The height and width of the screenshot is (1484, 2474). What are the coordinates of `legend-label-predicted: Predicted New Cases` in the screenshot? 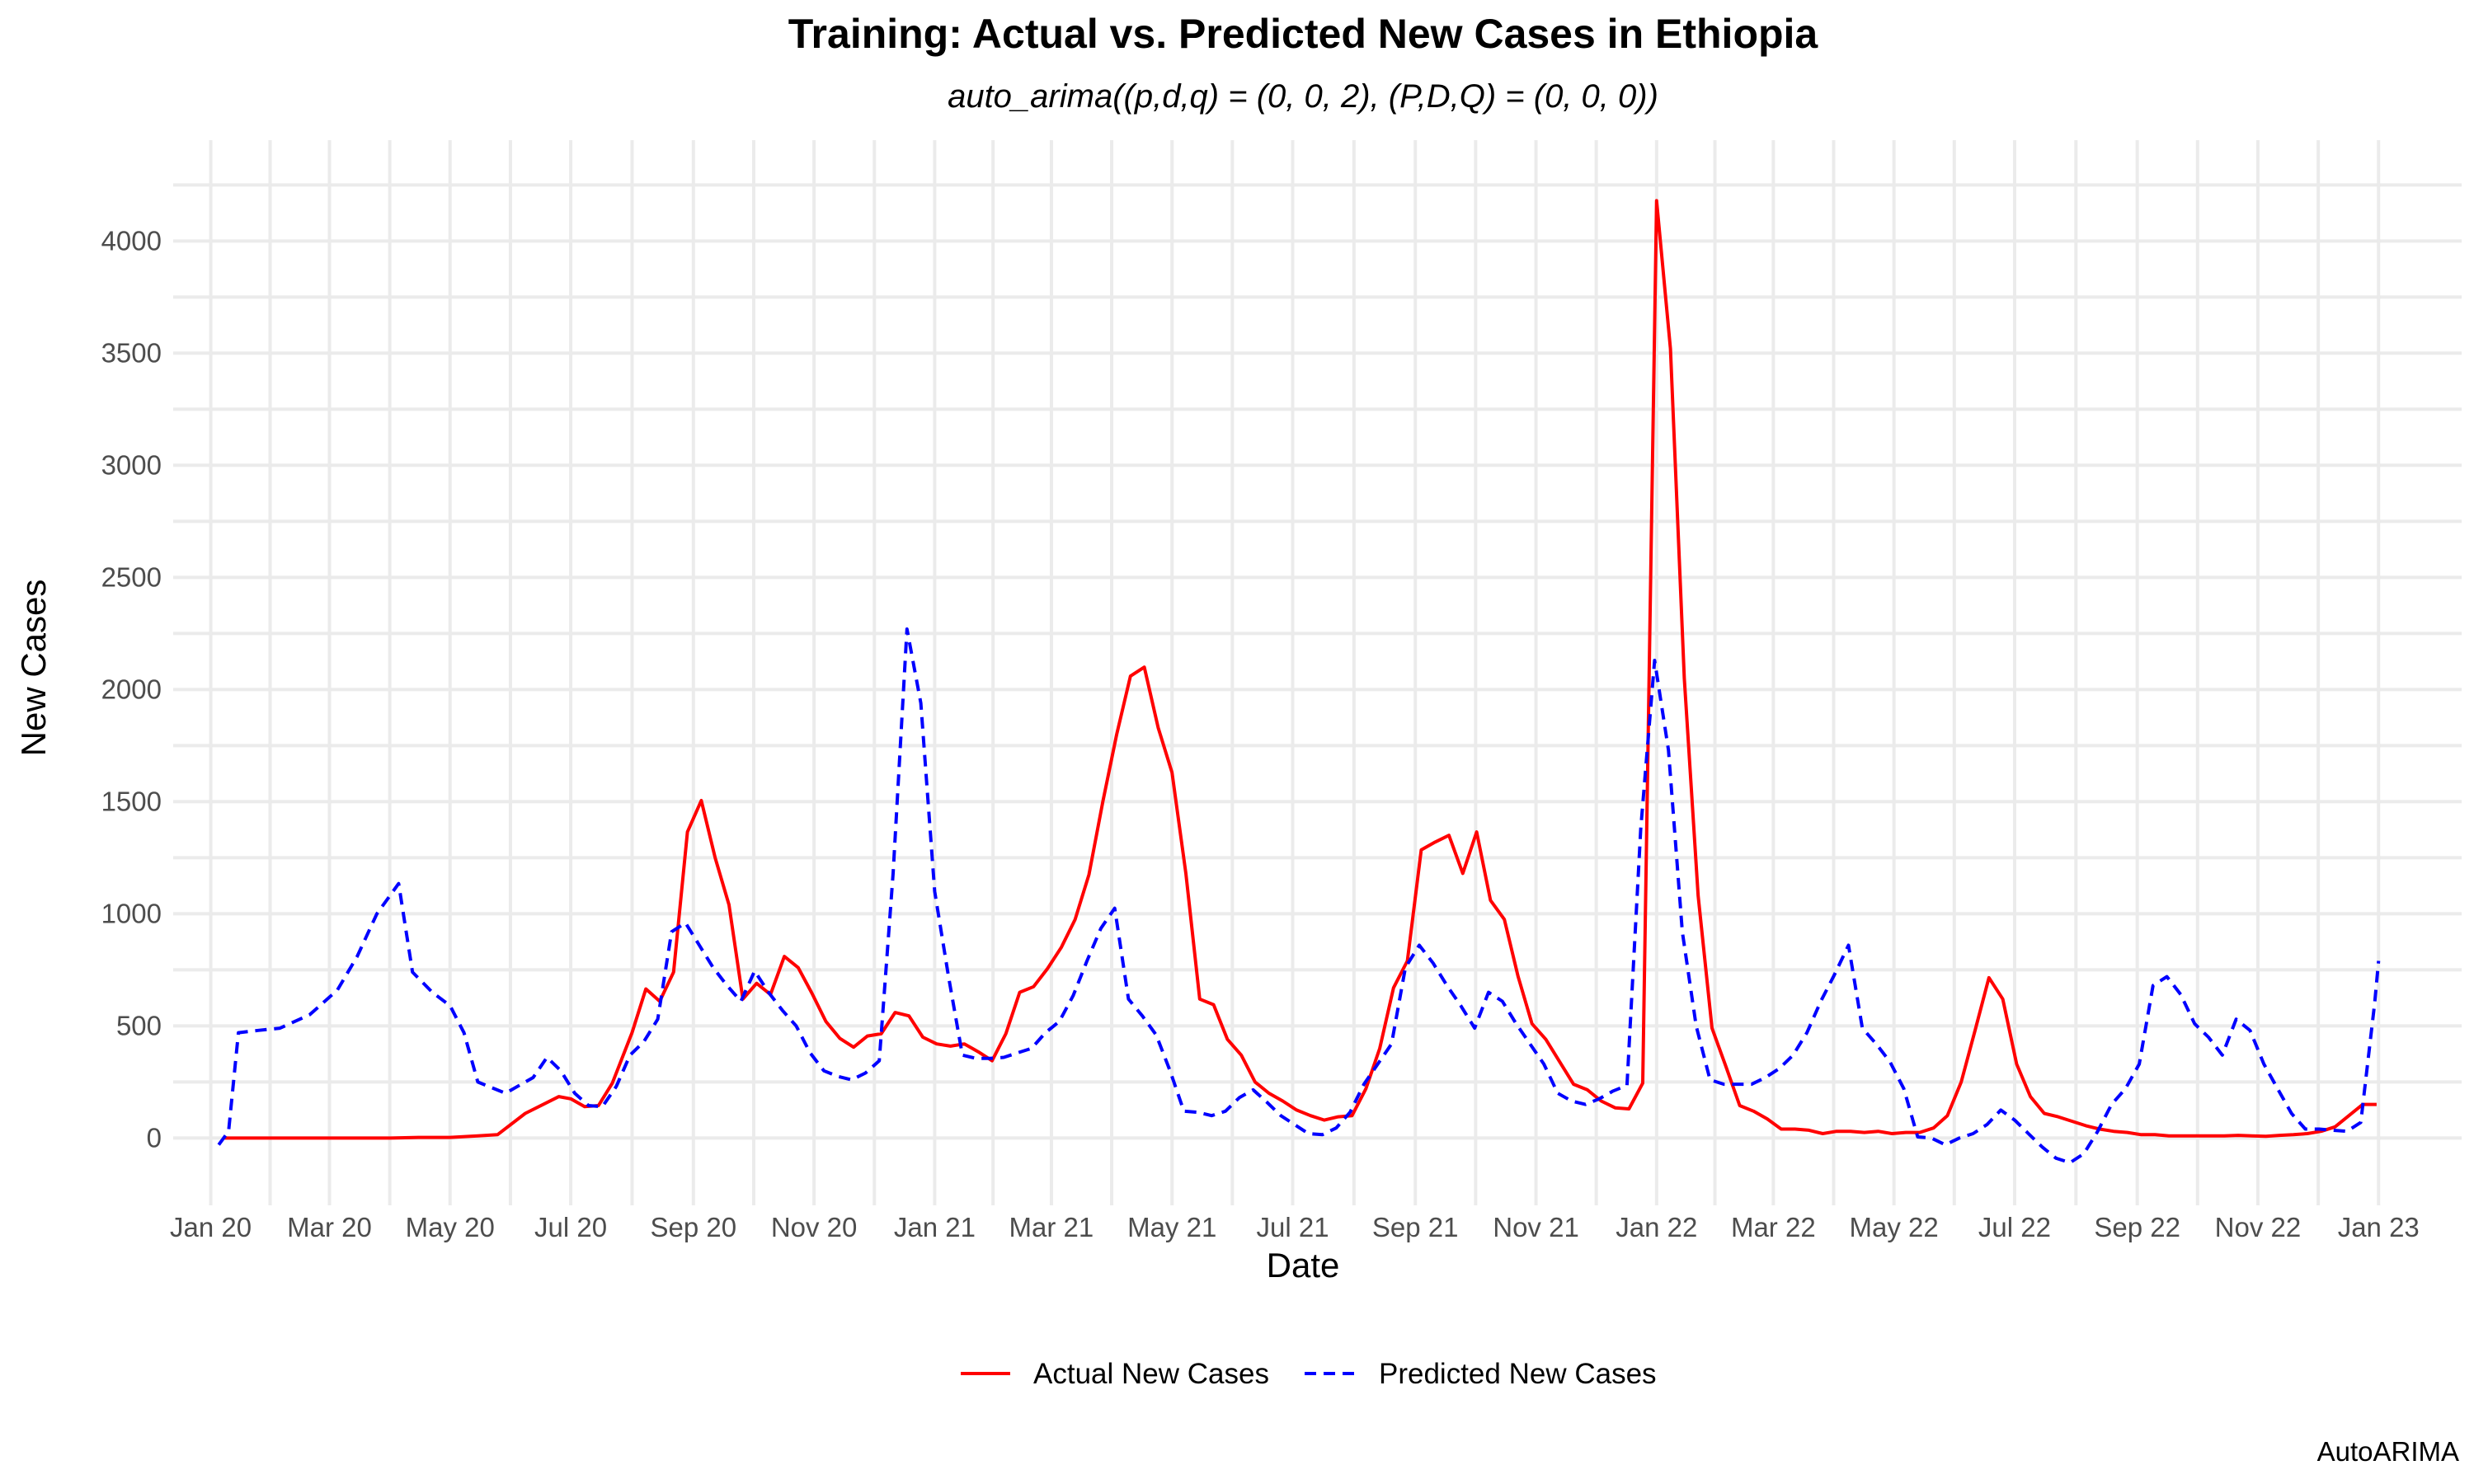 It's located at (1518, 1374).